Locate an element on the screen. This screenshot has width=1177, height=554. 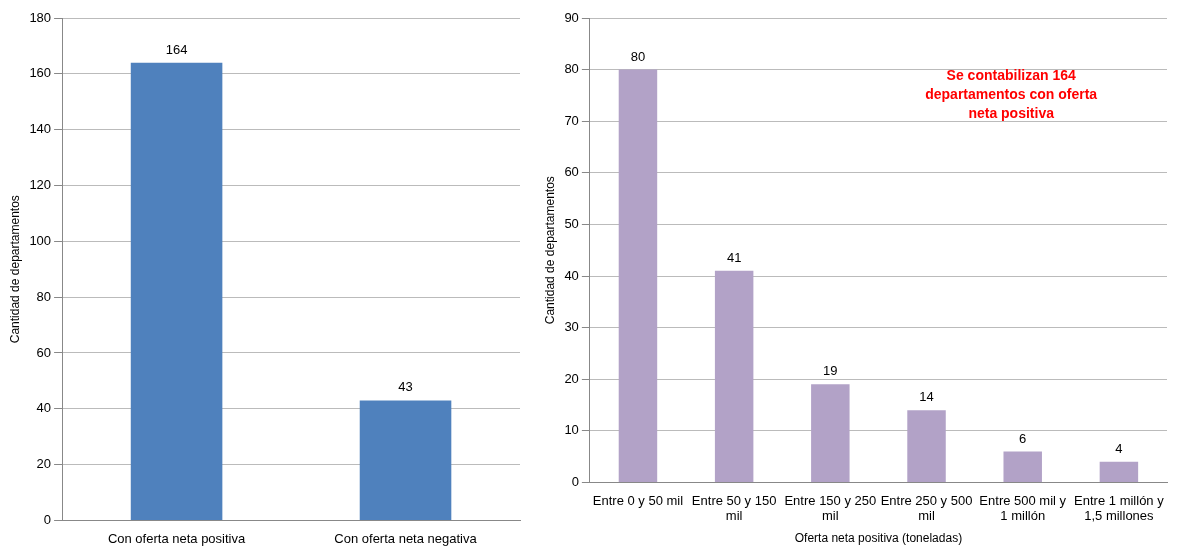
y-tick-label: 90 is located at coordinates (571, 17).